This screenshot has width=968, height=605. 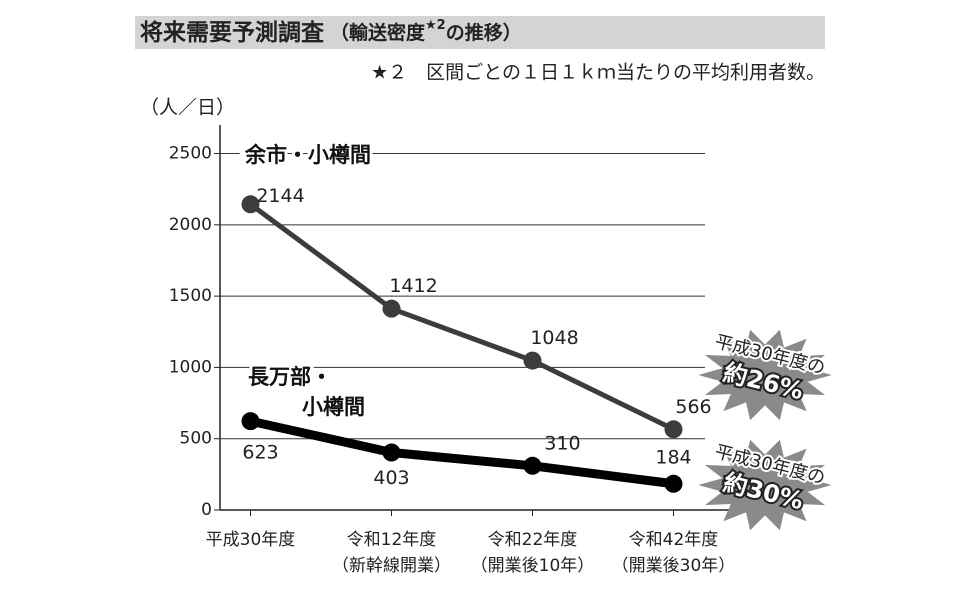 I want to click on chart-title: 将来需要予測調査 （輸送密度★2の推移）, so click(x=331, y=32).